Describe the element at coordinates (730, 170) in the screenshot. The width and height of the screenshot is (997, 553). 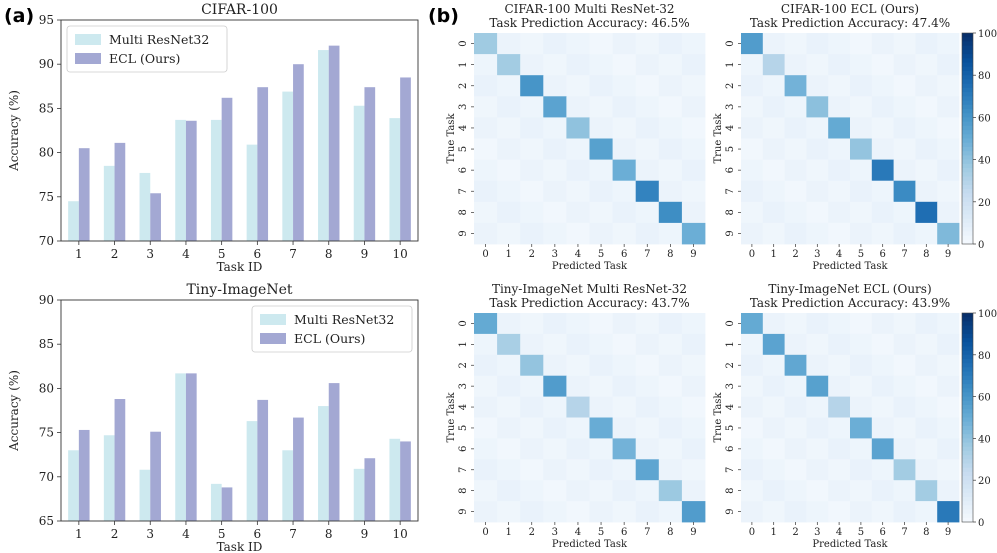
I see `hm-y-tick-label: 6` at that location.